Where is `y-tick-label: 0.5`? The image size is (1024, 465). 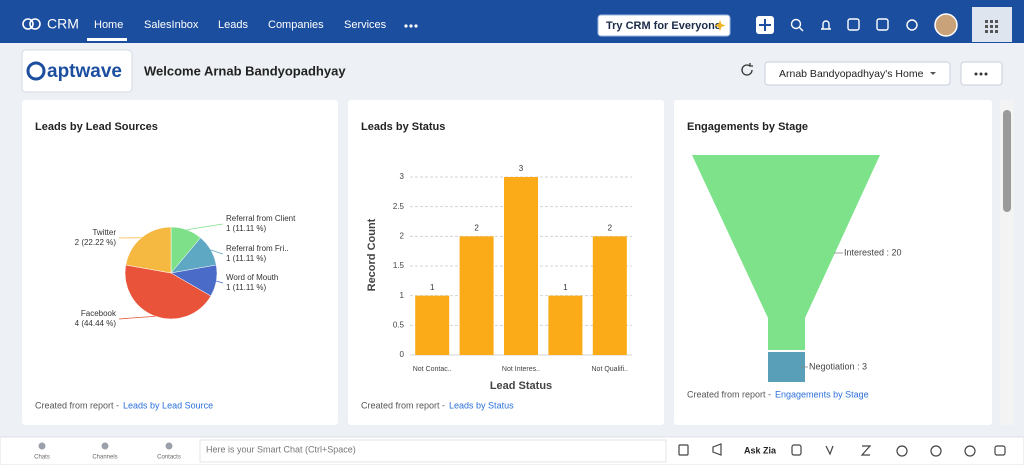
y-tick-label: 0.5 is located at coordinates (399, 324).